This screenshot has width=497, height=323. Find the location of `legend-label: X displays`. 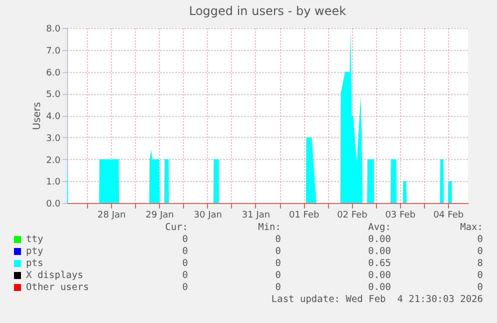

legend-label: X displays is located at coordinates (55, 276).